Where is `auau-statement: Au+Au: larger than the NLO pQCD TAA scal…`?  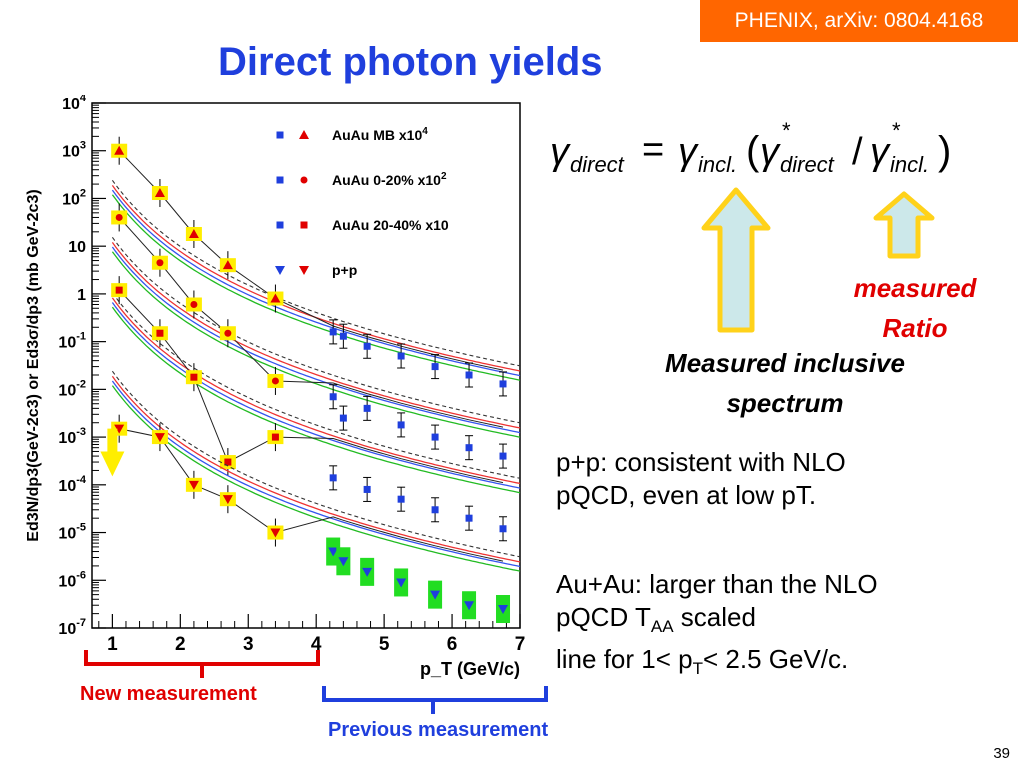
auau-statement: Au+Au: larger than the NLO pQCD TAA scal… is located at coordinates (717, 624).